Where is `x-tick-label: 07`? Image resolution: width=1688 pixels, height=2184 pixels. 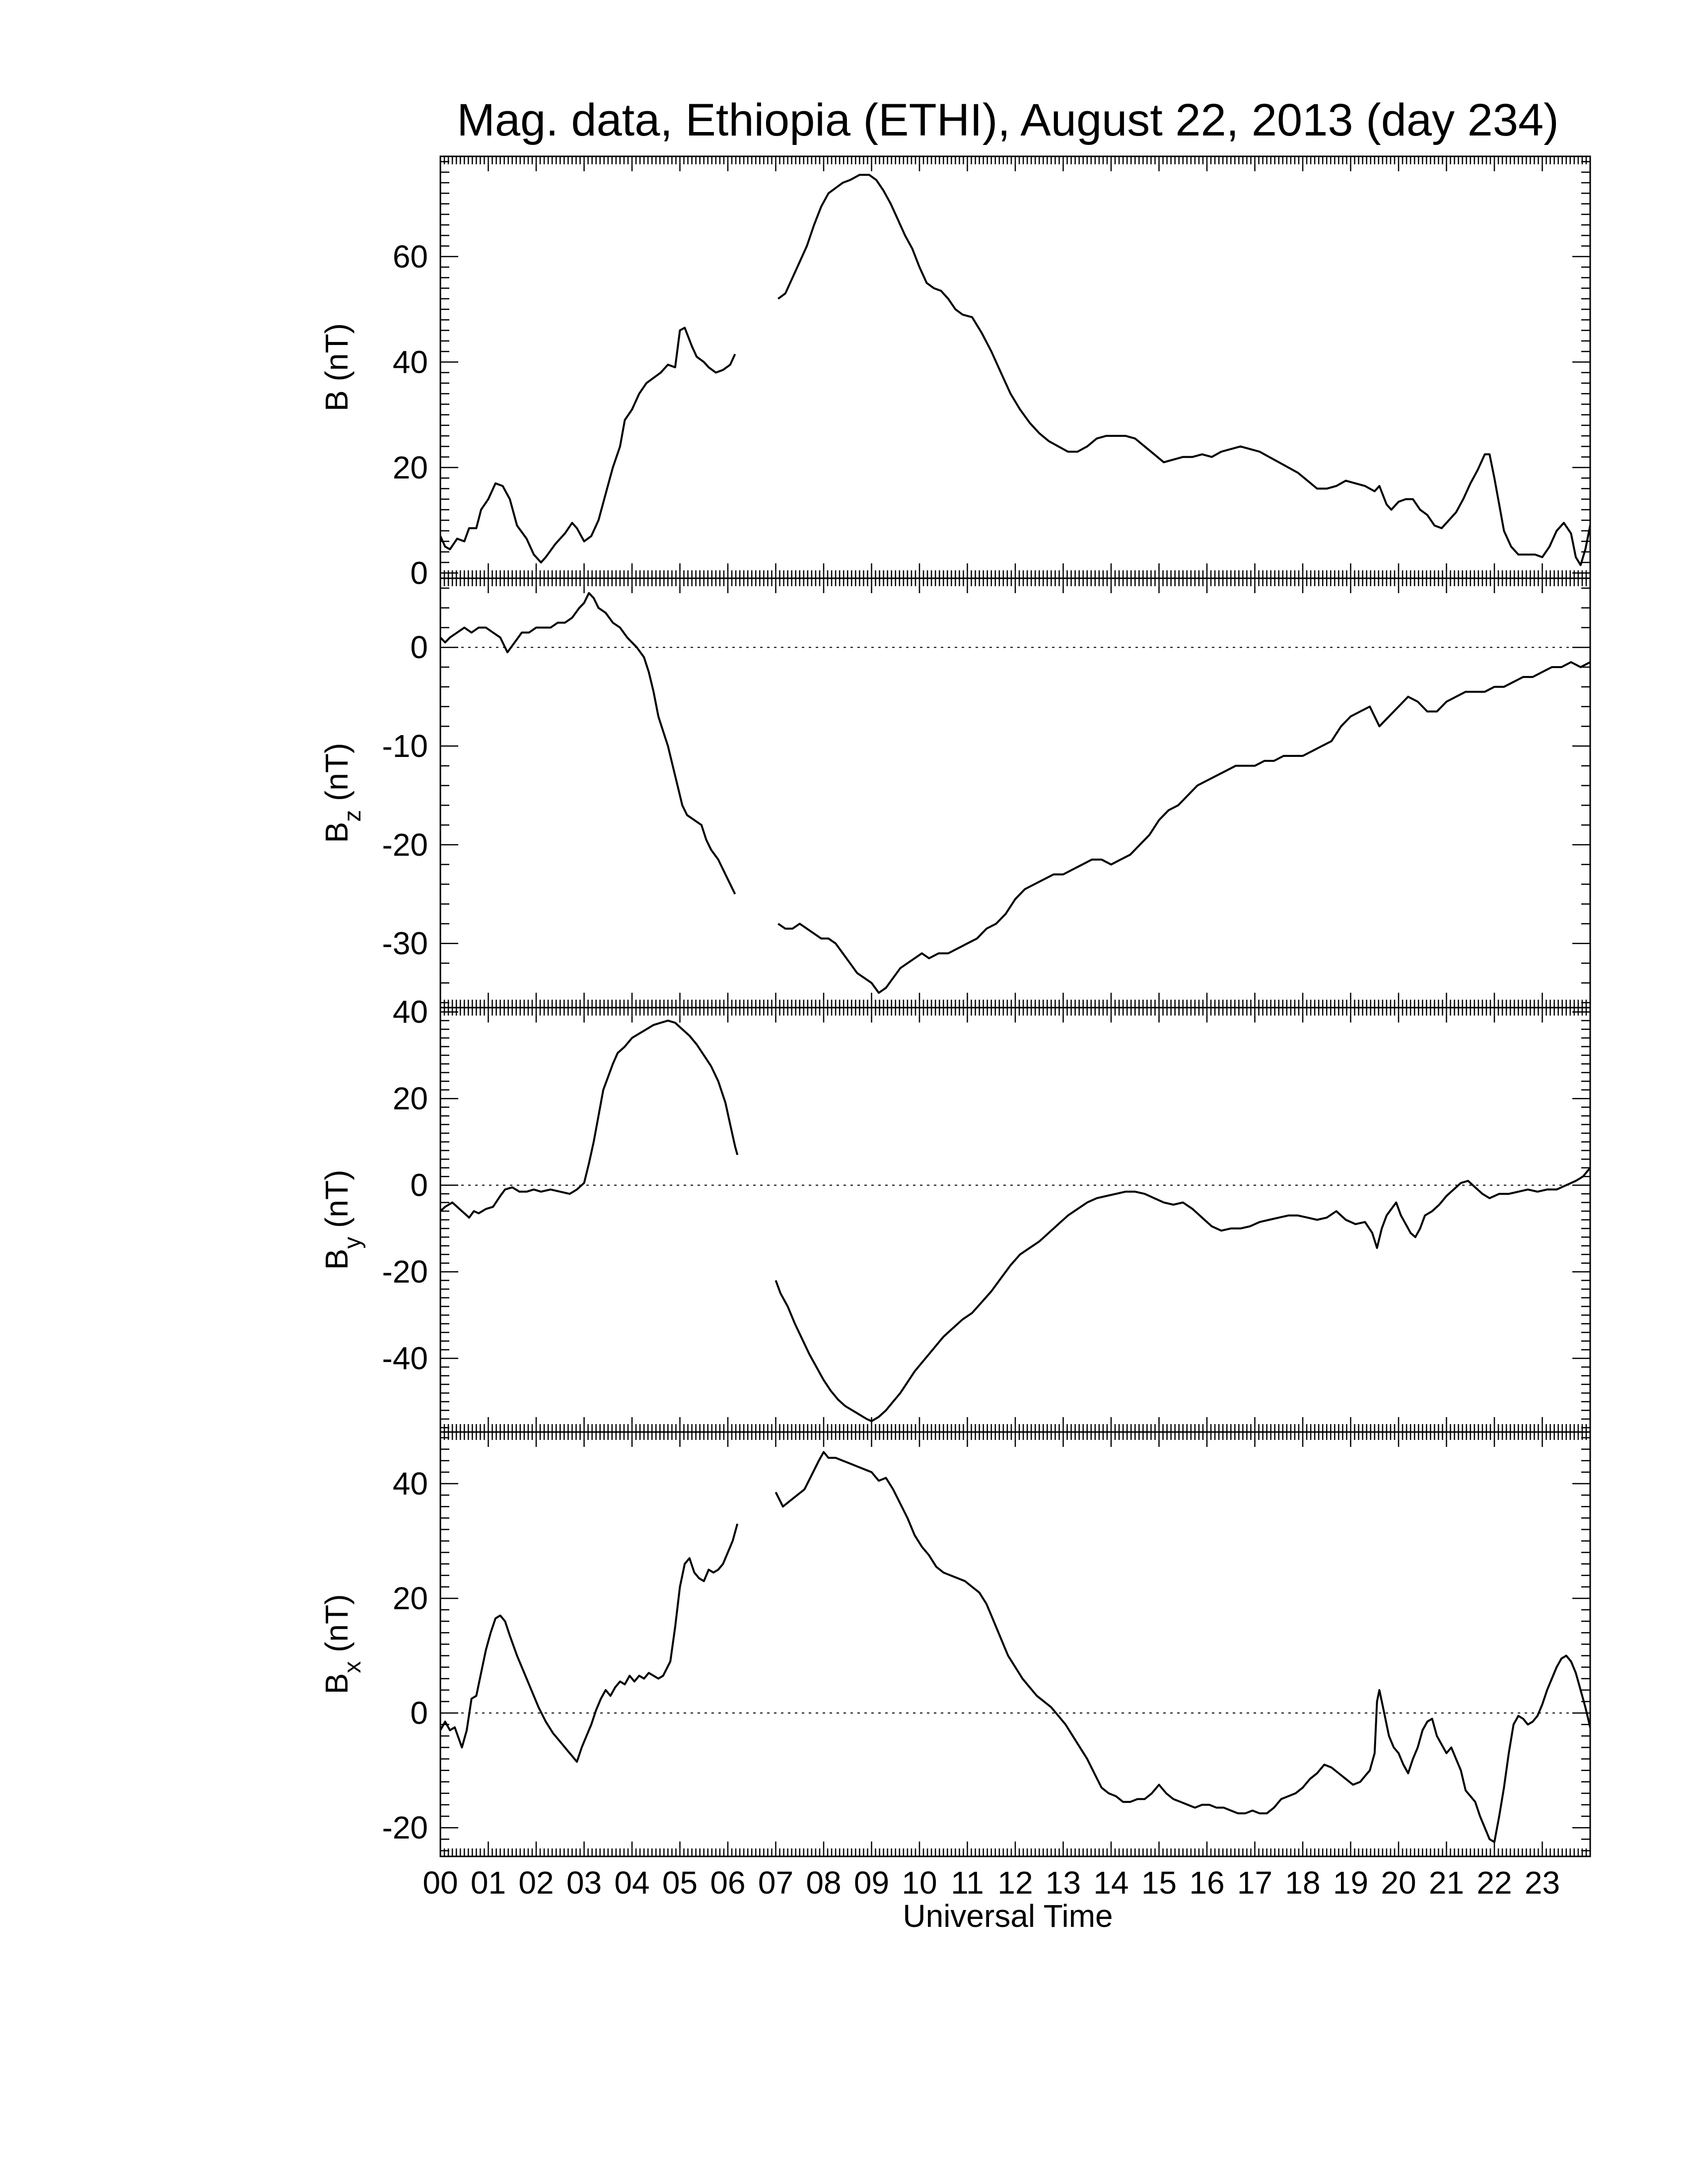 x-tick-label: 07 is located at coordinates (775, 1883).